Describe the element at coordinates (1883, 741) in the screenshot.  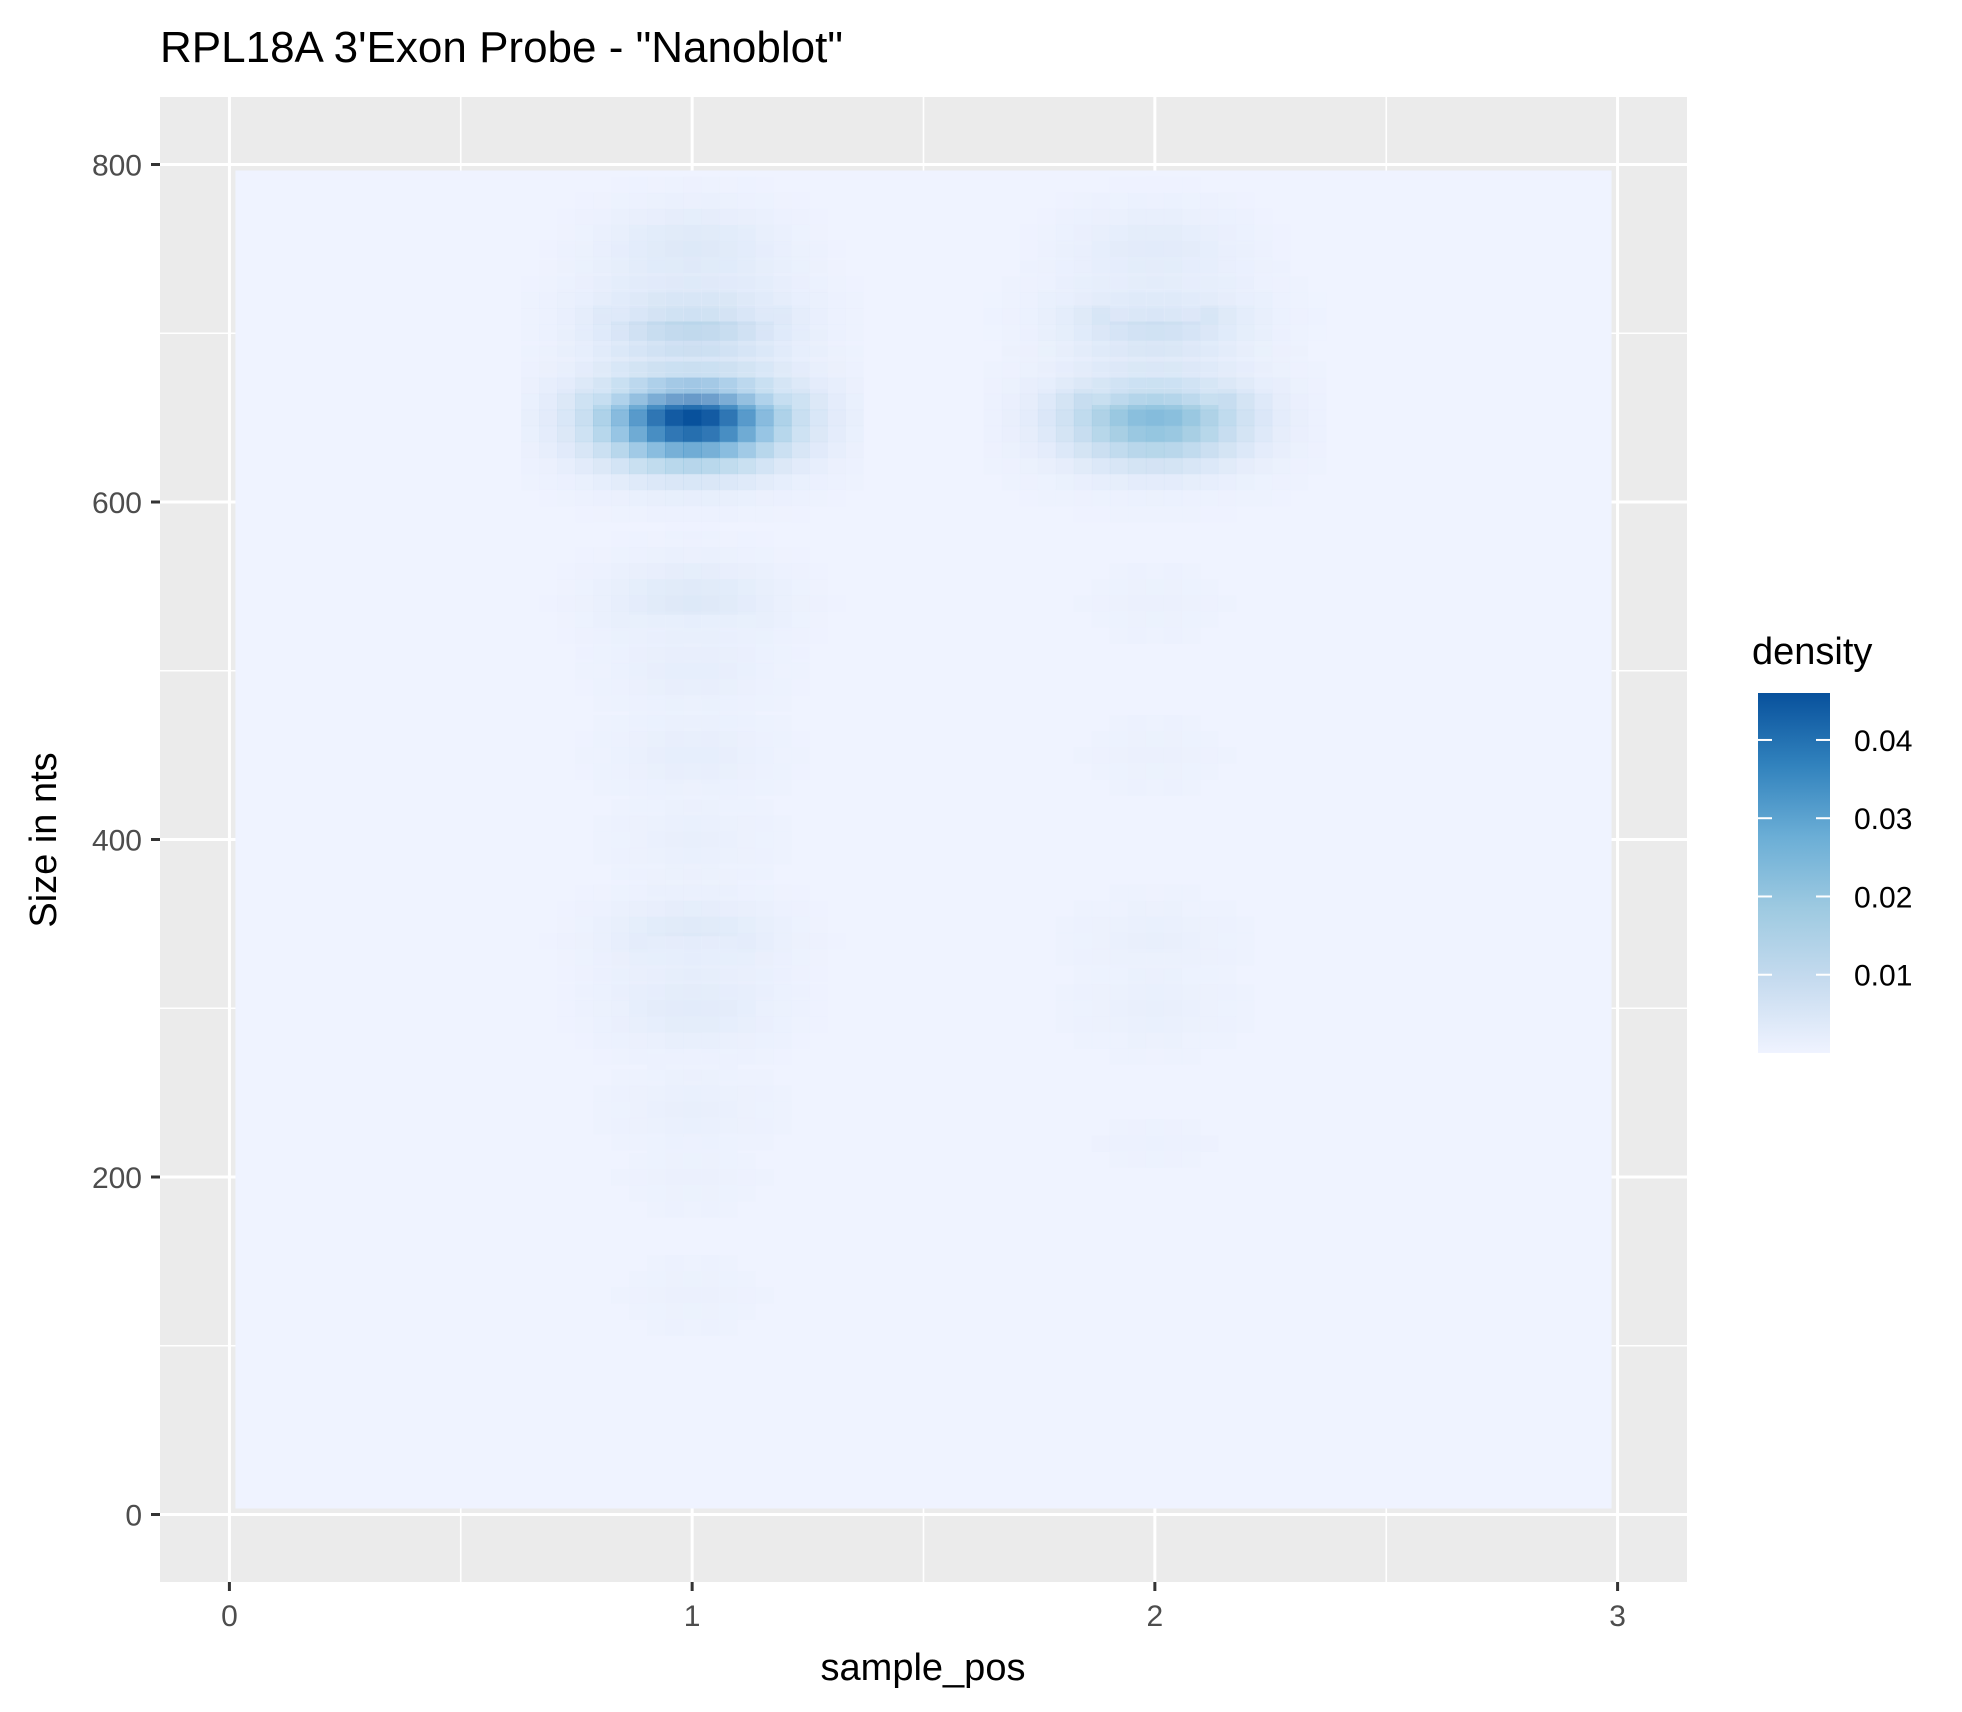
I see `legend-tick-label: 0.04` at that location.